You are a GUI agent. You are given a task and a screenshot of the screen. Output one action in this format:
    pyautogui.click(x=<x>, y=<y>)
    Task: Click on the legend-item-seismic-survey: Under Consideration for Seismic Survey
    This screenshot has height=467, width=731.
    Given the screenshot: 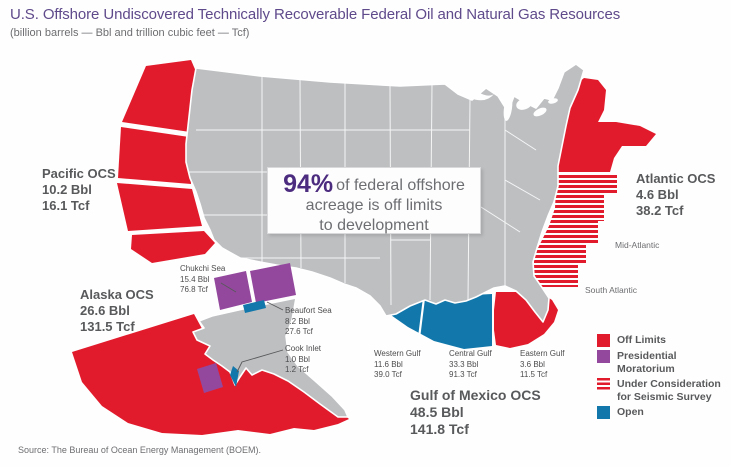 What is the action you would take?
    pyautogui.click(x=663, y=390)
    